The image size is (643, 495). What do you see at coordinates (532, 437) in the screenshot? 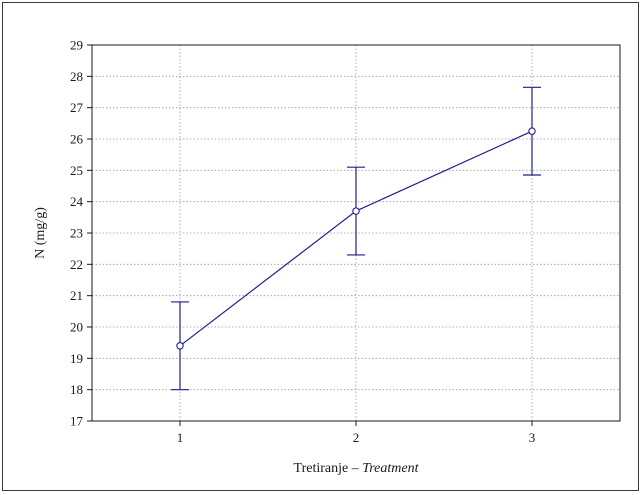
I see `x-tick-label: 3` at bounding box center [532, 437].